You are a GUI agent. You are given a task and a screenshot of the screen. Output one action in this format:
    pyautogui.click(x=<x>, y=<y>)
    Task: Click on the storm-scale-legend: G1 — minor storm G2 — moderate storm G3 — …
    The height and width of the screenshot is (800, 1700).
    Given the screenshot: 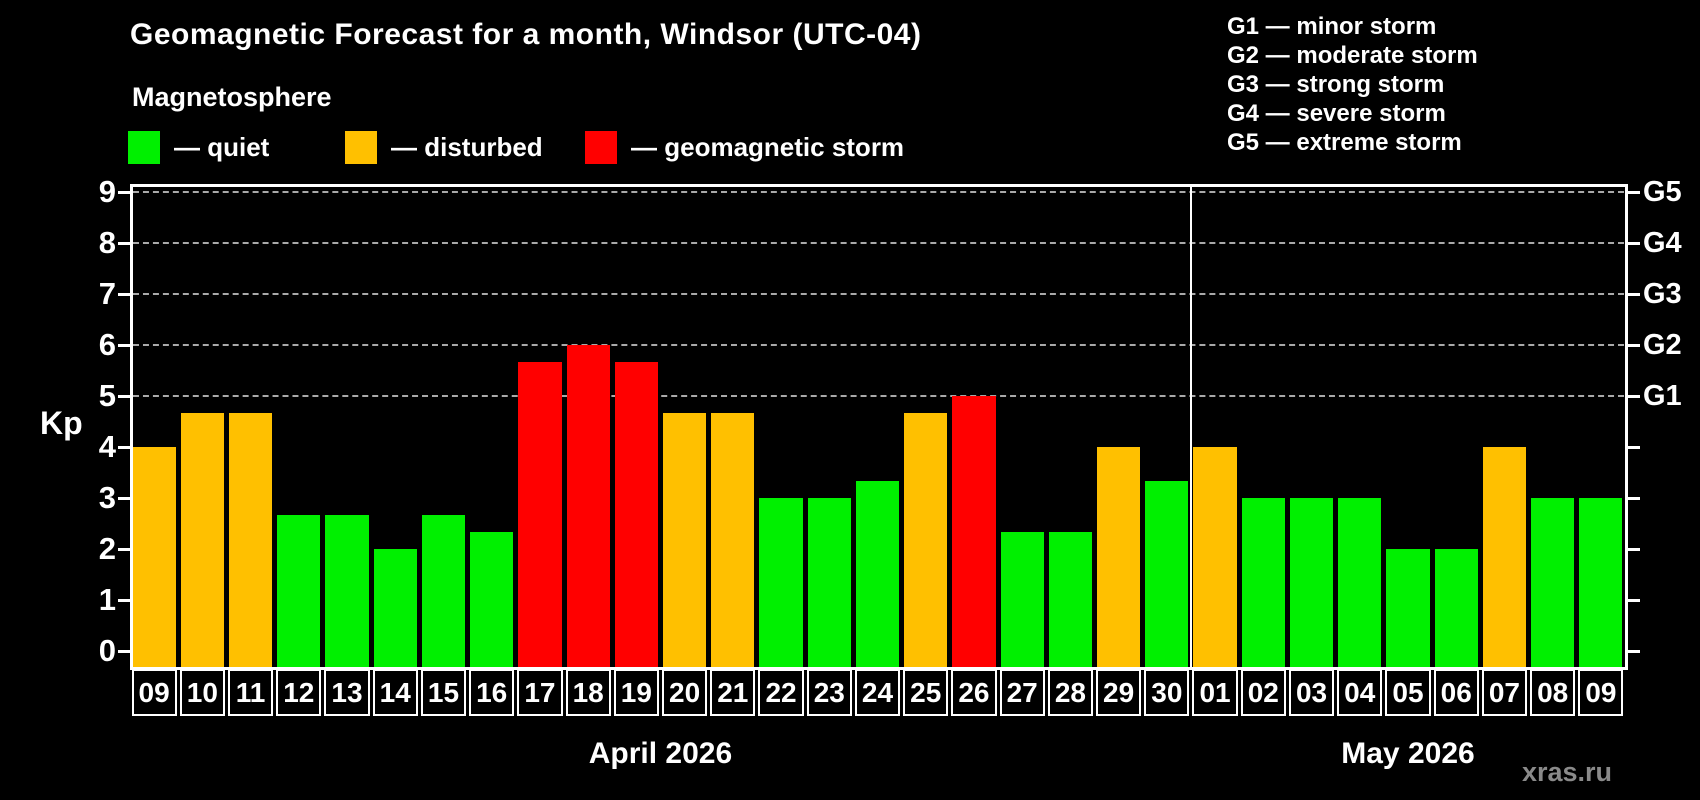 What is the action you would take?
    pyautogui.click(x=1352, y=84)
    